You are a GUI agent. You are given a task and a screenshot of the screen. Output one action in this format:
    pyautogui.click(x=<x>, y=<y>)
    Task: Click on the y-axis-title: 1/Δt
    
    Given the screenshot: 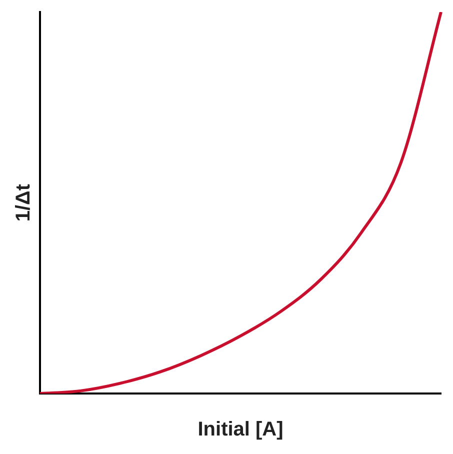 What is the action you would take?
    pyautogui.click(x=23, y=203)
    